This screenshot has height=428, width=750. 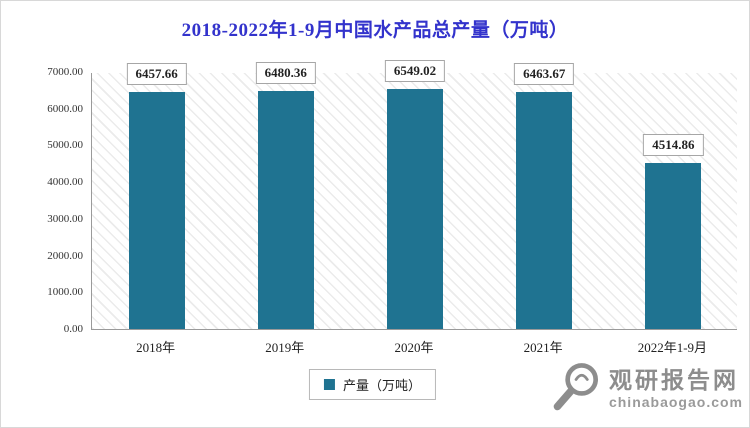 I want to click on bar-value-label: 6463.67, so click(x=544, y=74).